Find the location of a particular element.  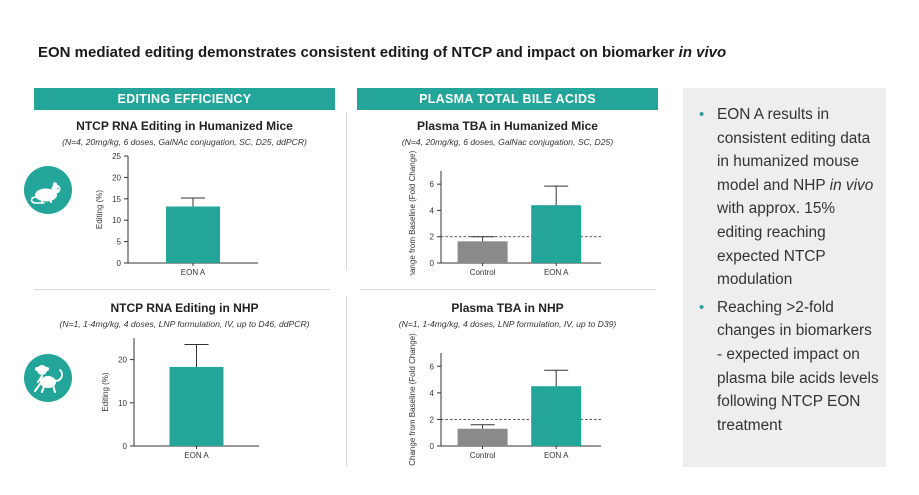

nhp-tba-title: Plasma TBA in NHP is located at coordinates (507, 308).